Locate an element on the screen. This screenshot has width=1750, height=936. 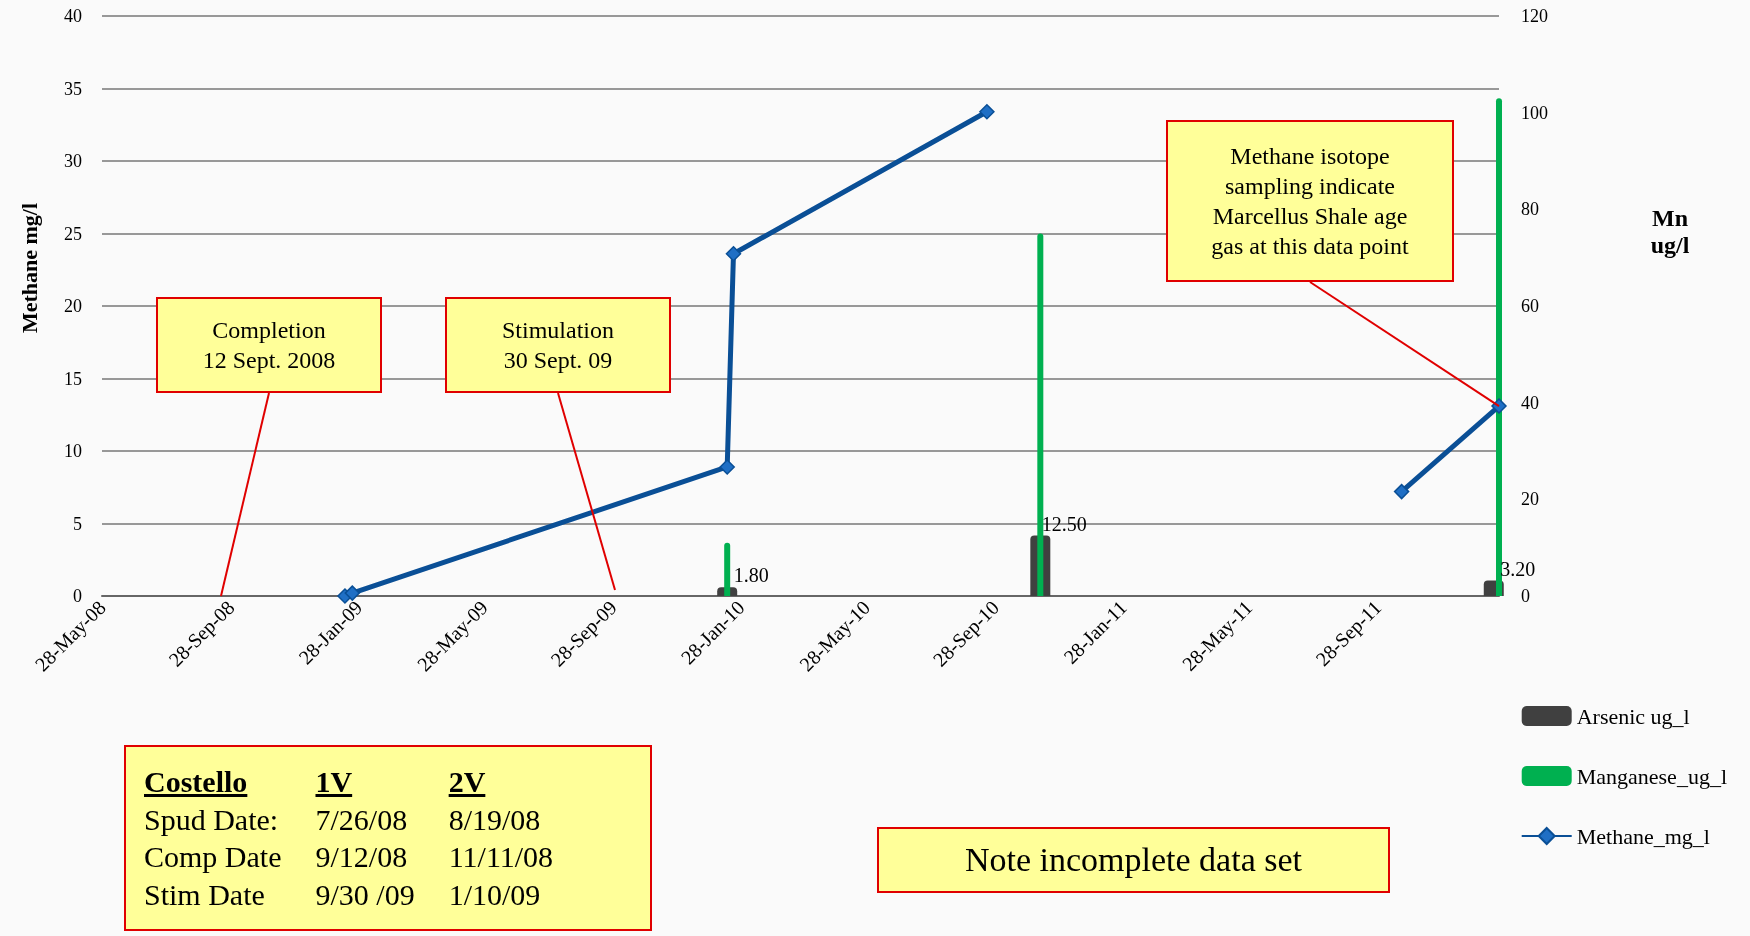
y-tick-label: 15 is located at coordinates (73, 378).